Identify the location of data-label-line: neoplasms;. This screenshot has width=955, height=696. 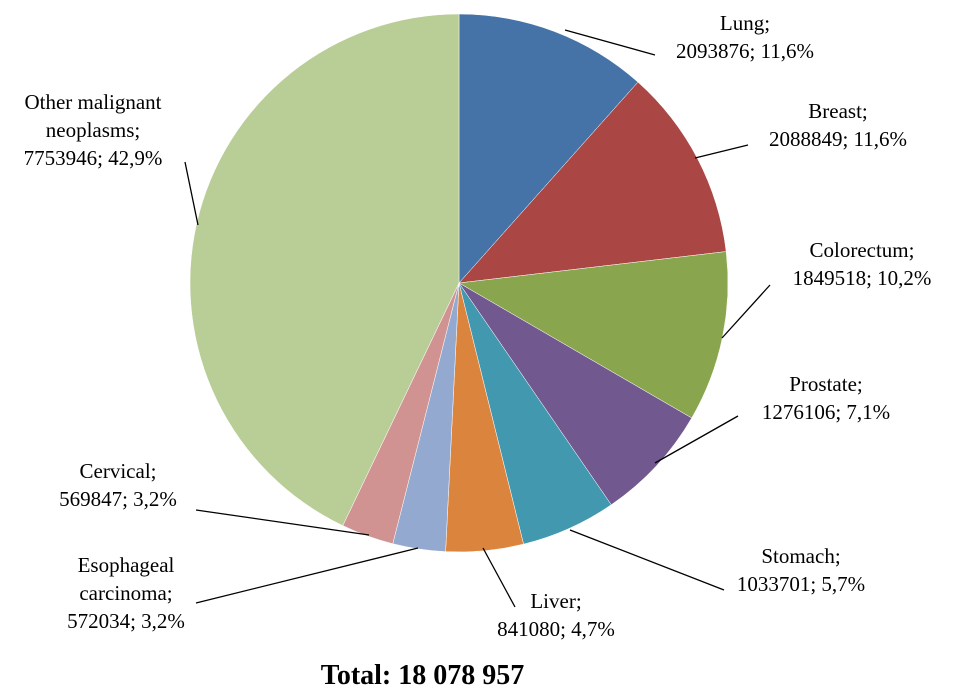
(93, 130).